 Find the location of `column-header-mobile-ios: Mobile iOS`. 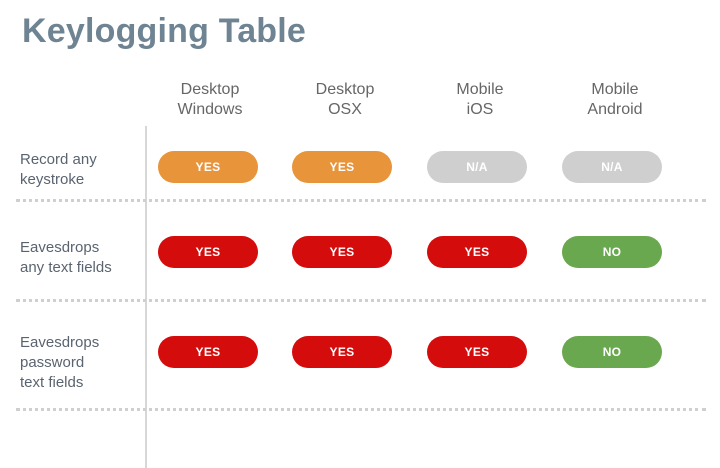

column-header-mobile-ios: Mobile iOS is located at coordinates (480, 100).